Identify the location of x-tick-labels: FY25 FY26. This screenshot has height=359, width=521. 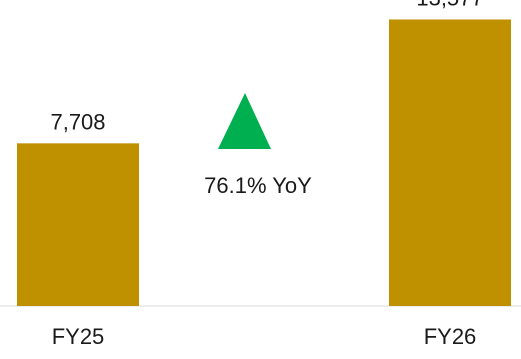
(264, 336).